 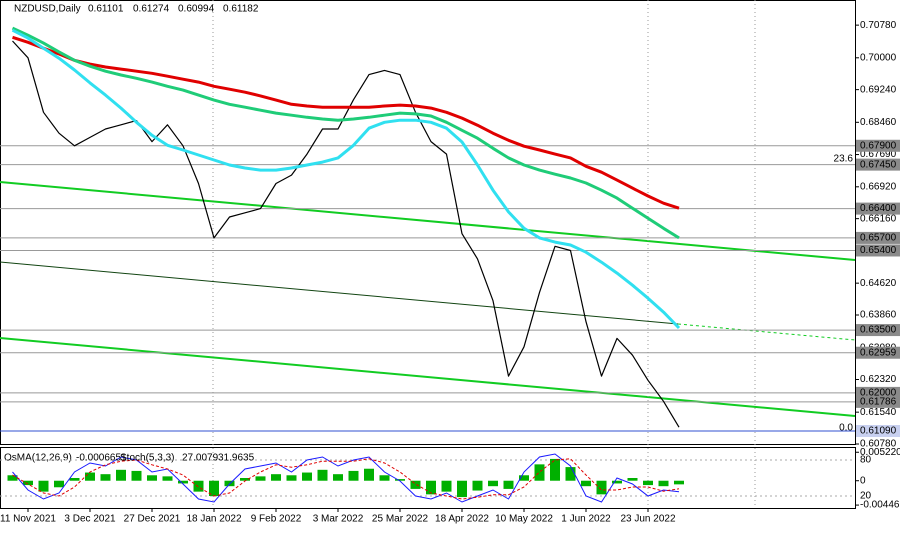 What do you see at coordinates (647, 519) in the screenshot?
I see `x-tick-label: 23 Jun 2022` at bounding box center [647, 519].